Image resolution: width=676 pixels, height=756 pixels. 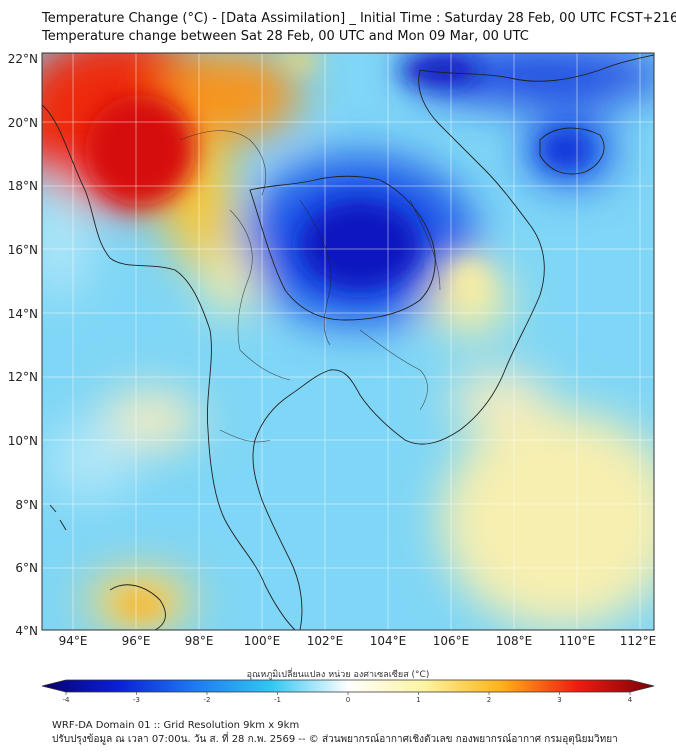 What do you see at coordinates (26, 631) in the screenshot?
I see `lat-label: 4°N` at bounding box center [26, 631].